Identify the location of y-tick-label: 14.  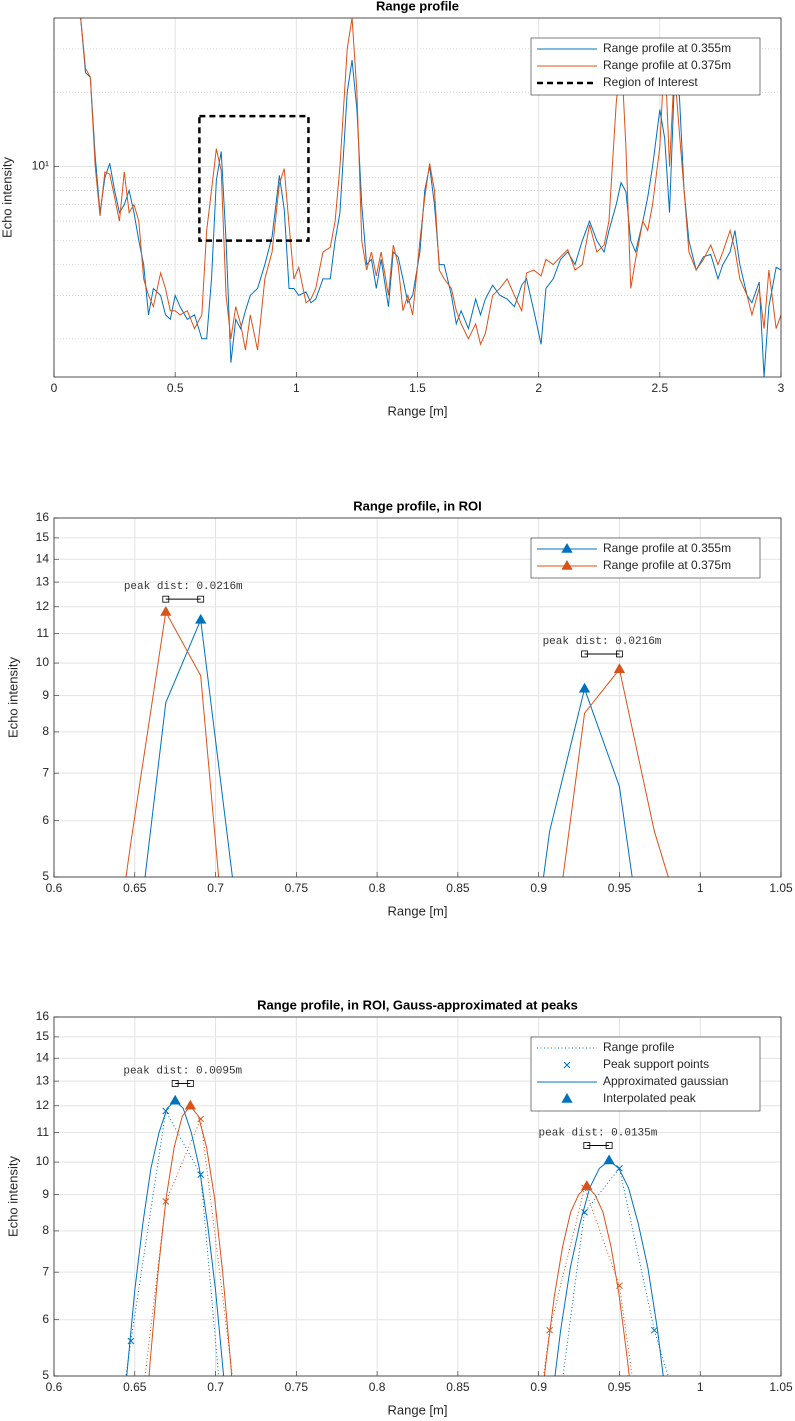
(43, 558).